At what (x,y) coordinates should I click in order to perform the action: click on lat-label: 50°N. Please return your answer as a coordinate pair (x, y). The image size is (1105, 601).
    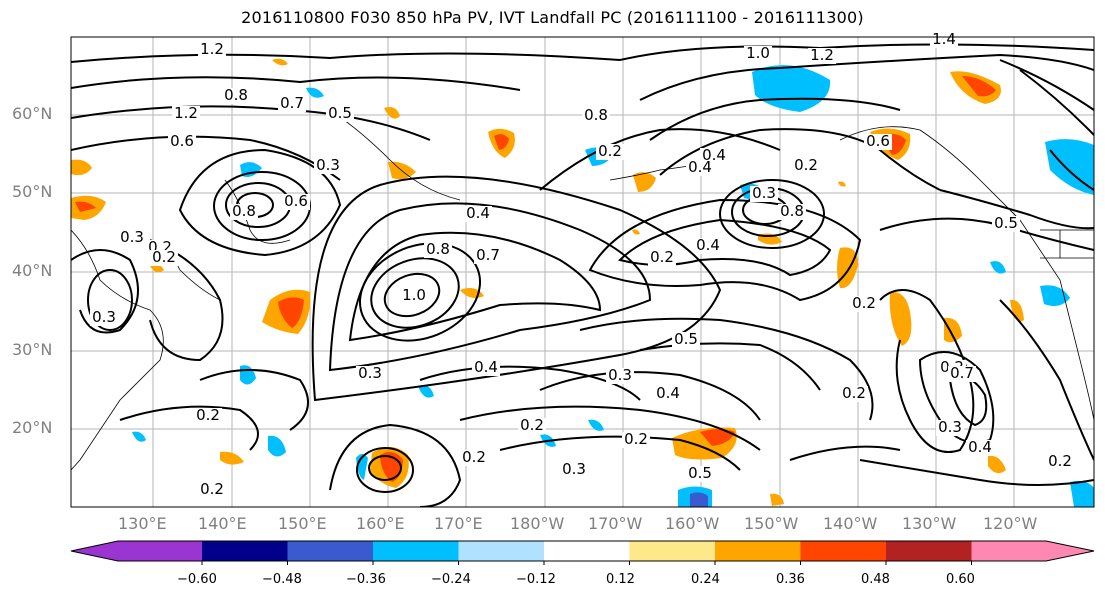
    Looking at the image, I should click on (32, 191).